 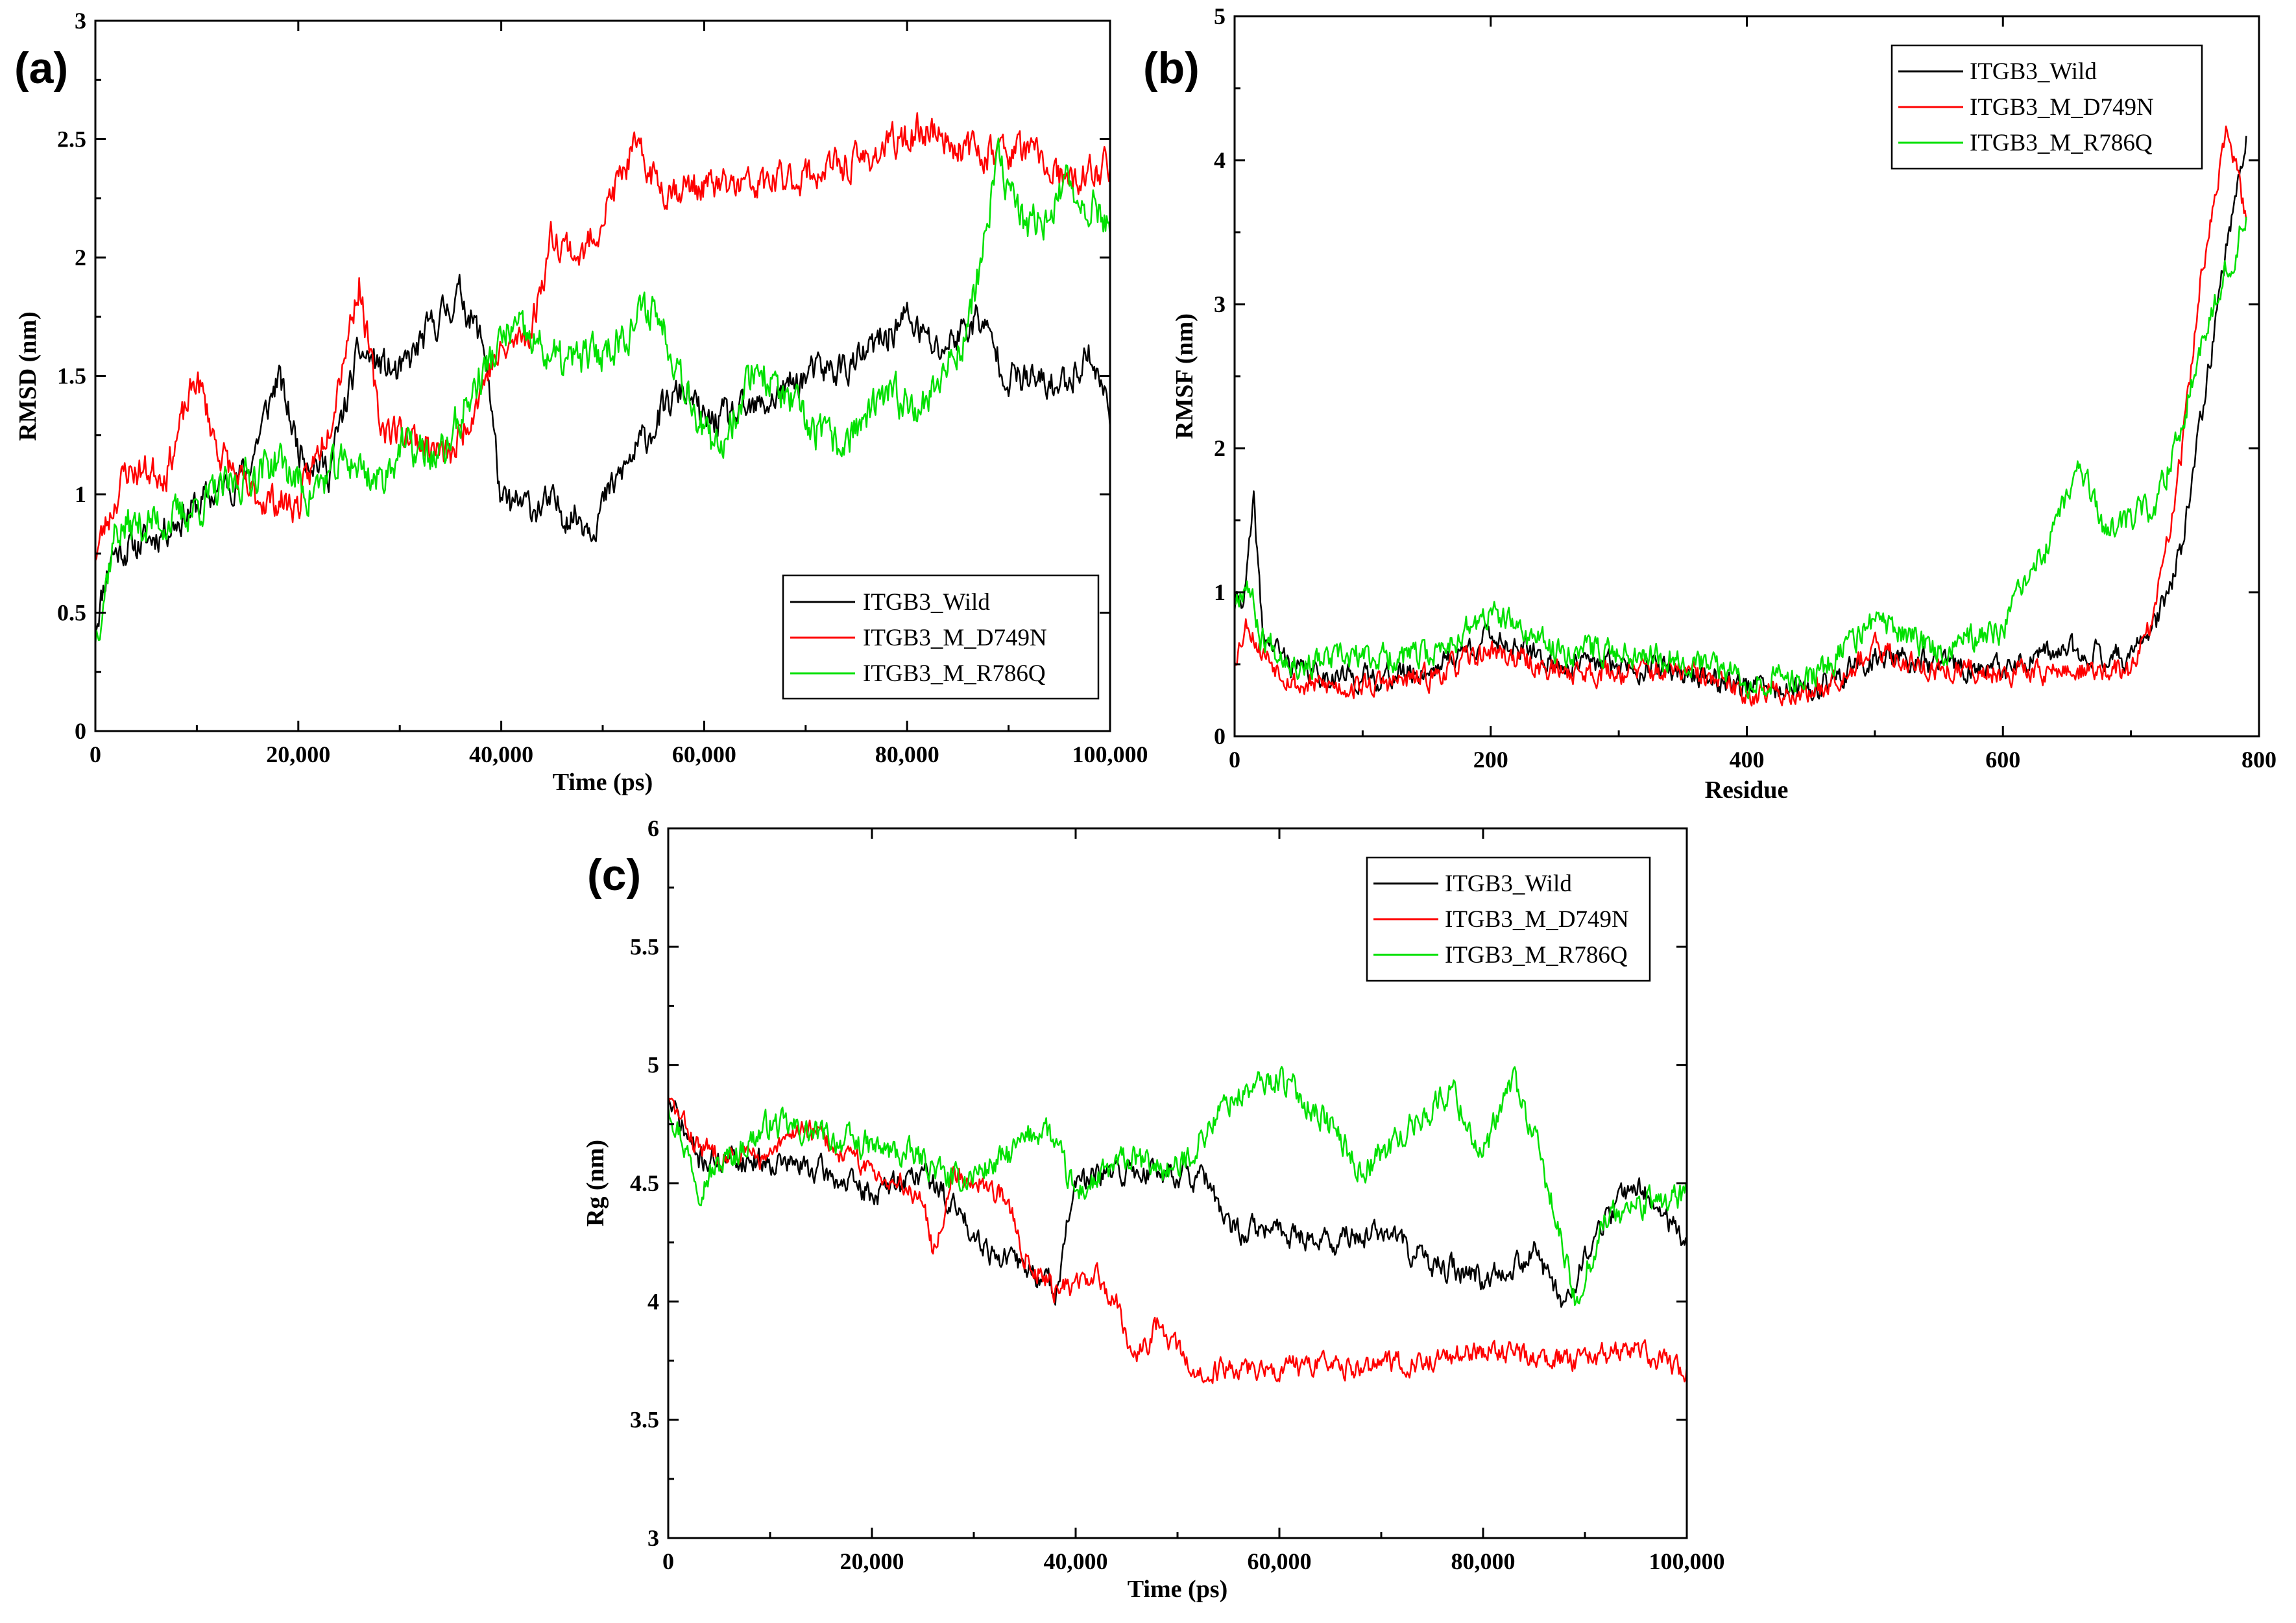 What do you see at coordinates (955, 638) in the screenshot?
I see `panel-a-legend-d749n: ITGB3_M_D749N` at bounding box center [955, 638].